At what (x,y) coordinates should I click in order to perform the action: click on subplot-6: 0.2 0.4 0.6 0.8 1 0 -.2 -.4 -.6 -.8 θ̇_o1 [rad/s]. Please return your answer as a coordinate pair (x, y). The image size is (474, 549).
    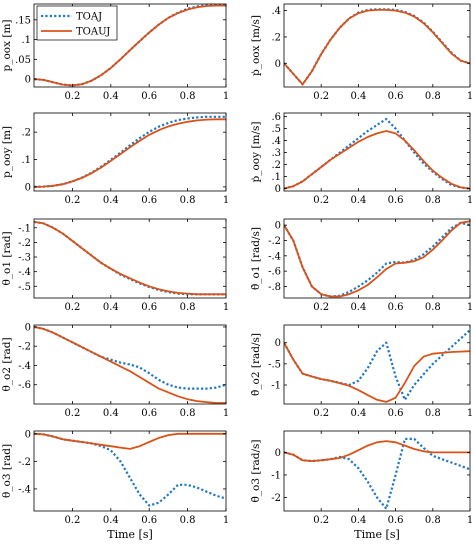
    Looking at the image, I should click on (361, 265).